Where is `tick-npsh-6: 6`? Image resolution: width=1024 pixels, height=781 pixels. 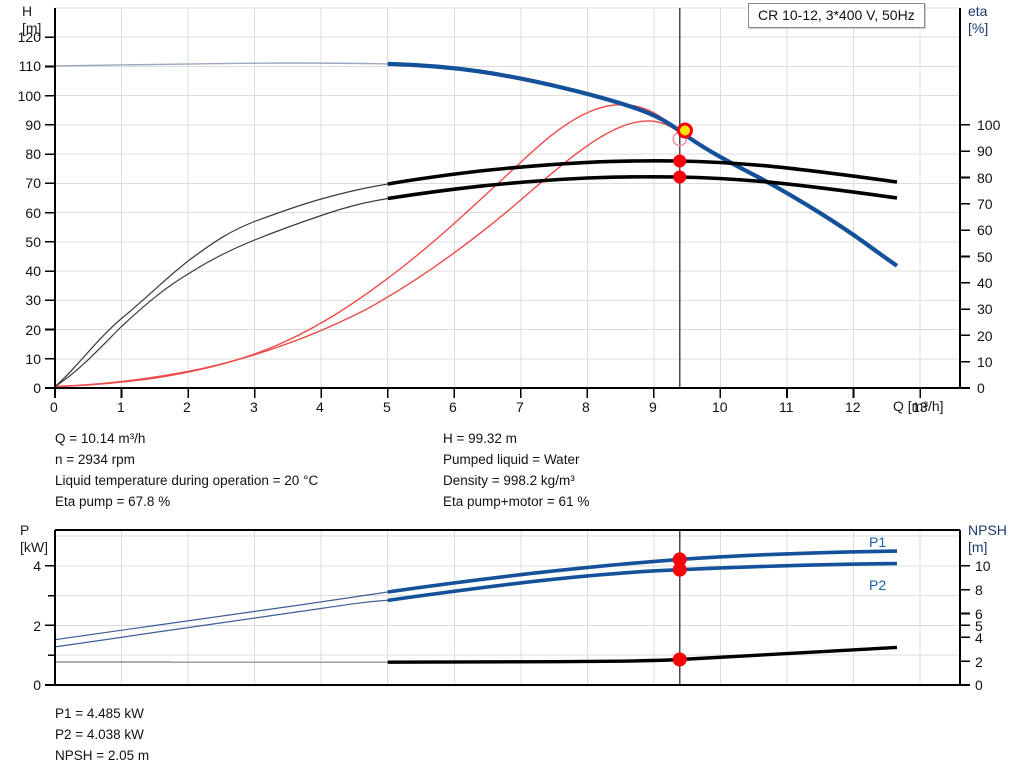
tick-npsh-6: 6 is located at coordinates (979, 614).